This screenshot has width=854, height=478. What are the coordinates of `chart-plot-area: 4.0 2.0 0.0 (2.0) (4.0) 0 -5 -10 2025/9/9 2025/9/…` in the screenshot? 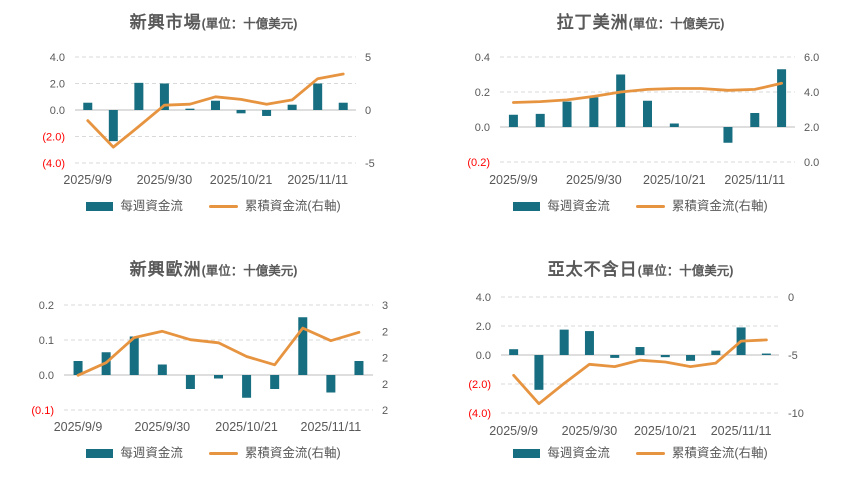 It's located at (636, 365).